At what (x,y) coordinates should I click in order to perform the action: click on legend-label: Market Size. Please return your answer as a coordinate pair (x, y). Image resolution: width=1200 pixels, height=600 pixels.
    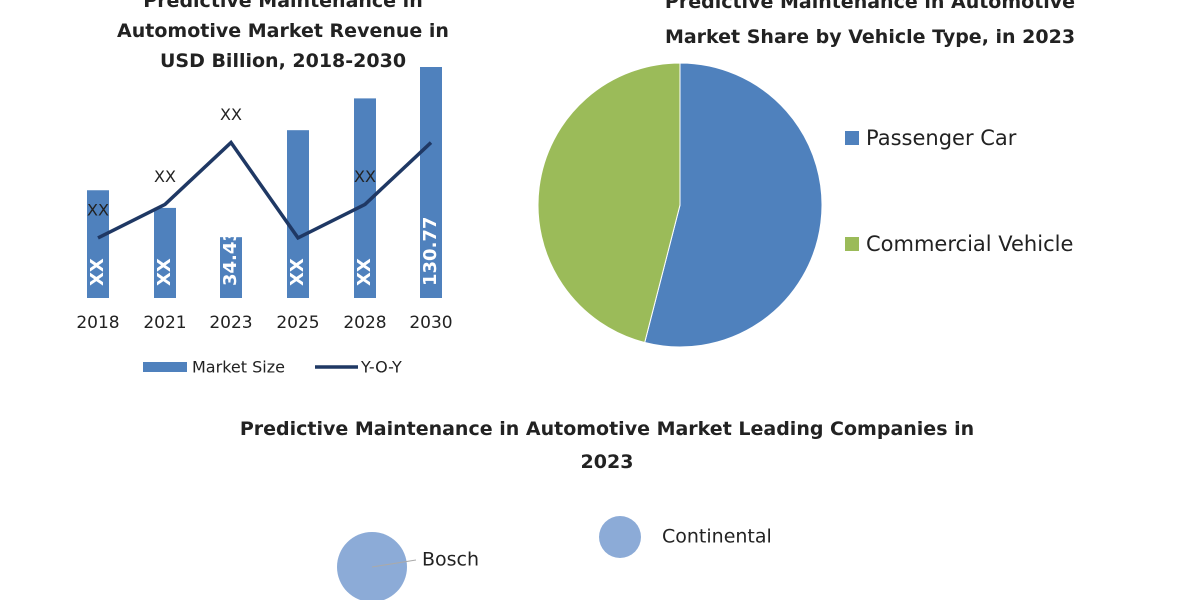
    Looking at the image, I should click on (238, 367).